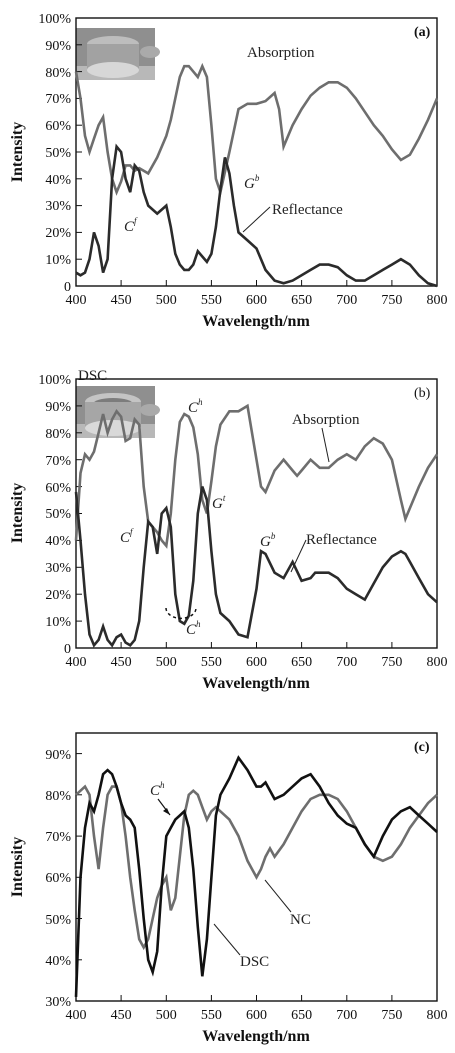 The height and width of the screenshot is (1053, 455). Describe the element at coordinates (118, 412) in the screenshot. I see `inset-image-b` at that location.